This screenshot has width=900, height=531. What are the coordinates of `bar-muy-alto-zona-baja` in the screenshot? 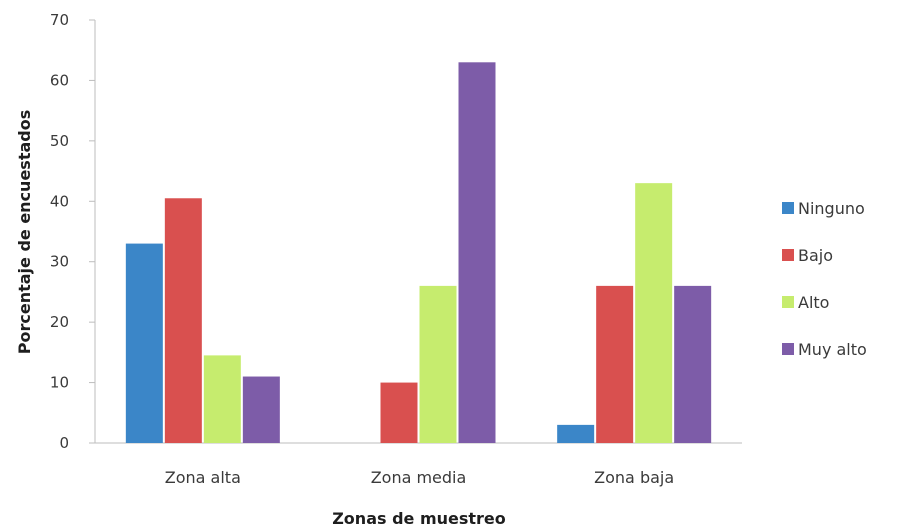 It's located at (693, 364).